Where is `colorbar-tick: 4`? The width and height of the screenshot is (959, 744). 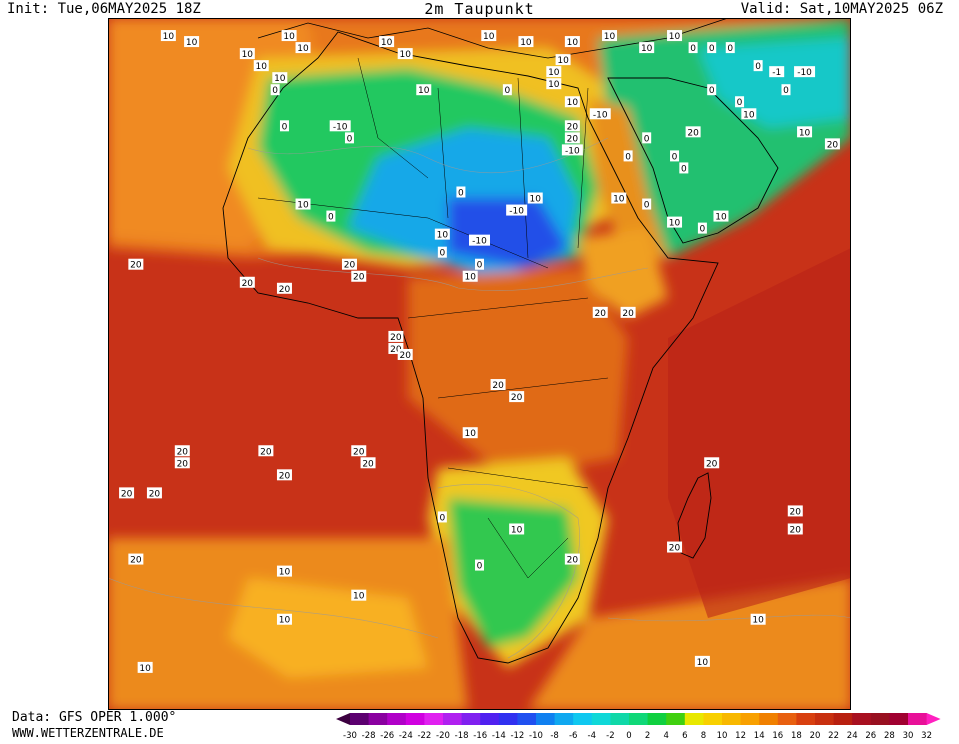 colorbar-tick: 4 is located at coordinates (665, 735).